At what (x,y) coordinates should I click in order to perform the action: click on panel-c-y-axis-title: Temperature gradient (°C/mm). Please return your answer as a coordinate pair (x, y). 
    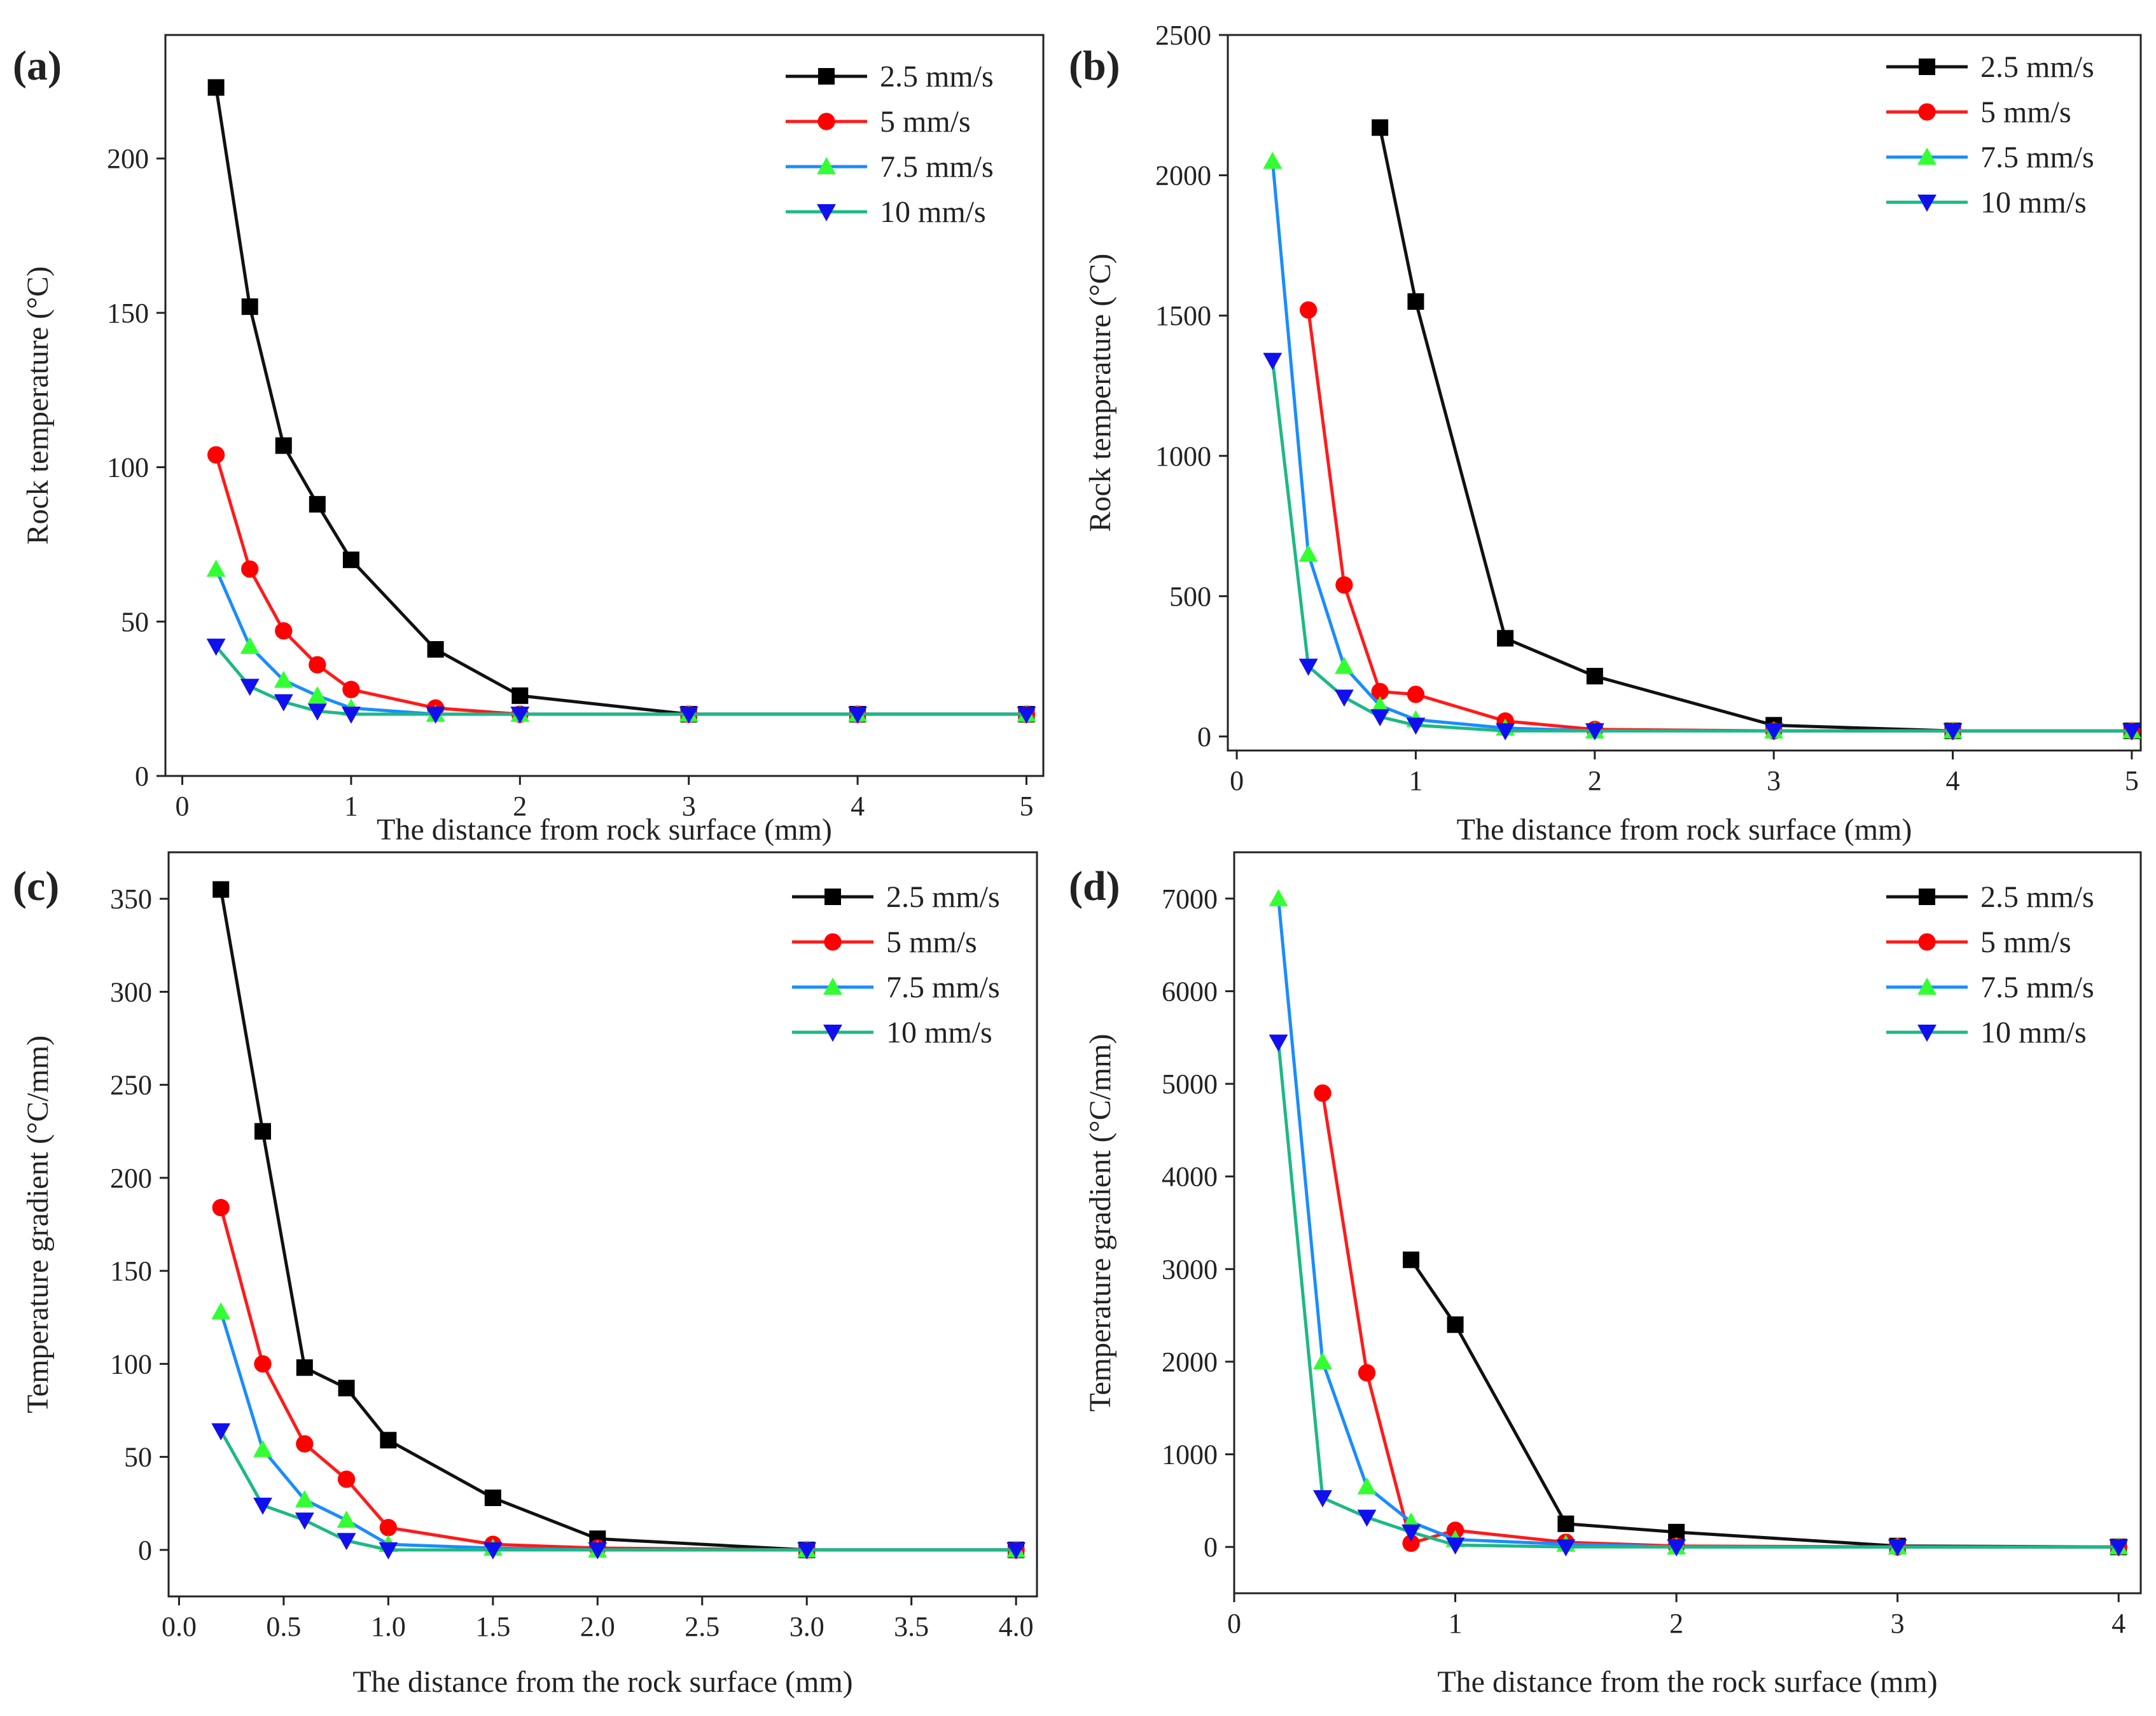
    Looking at the image, I should click on (38, 1224).